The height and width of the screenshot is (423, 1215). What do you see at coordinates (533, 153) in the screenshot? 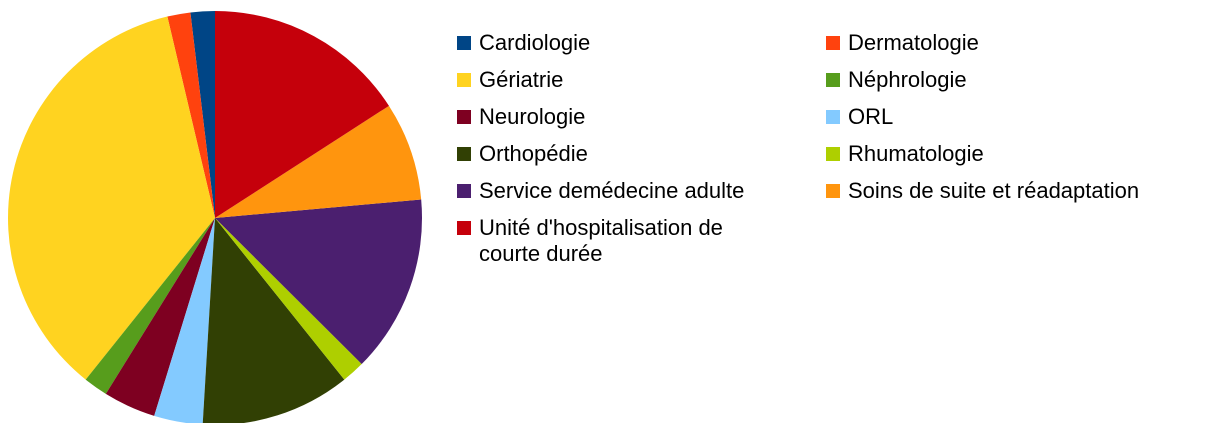
I see `legend-label: Orthopédie` at bounding box center [533, 153].